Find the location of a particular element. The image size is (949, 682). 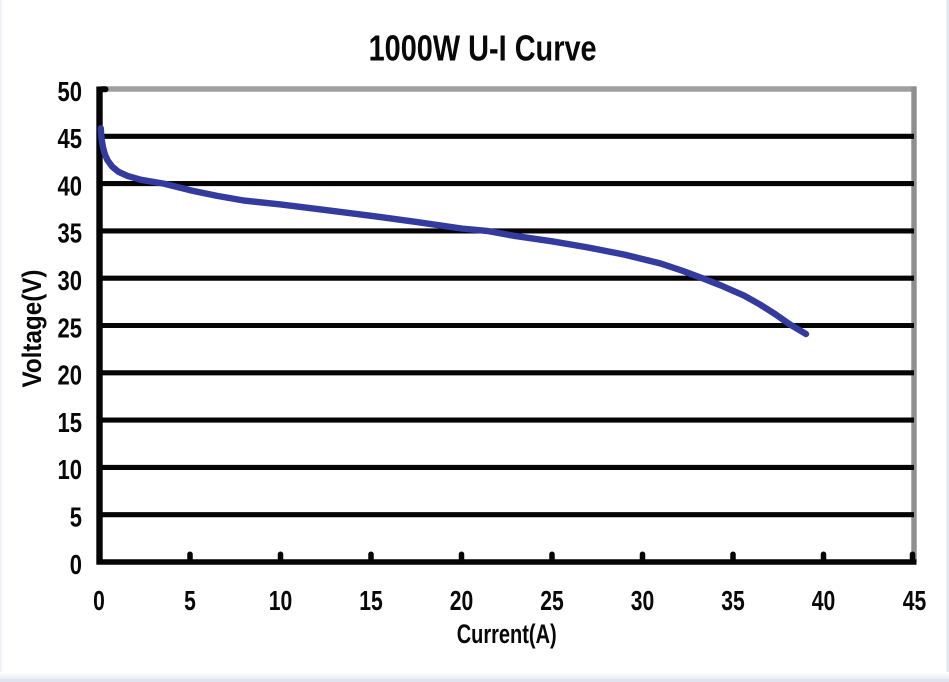

svg-text: Current(A) is located at coordinates (507, 634).